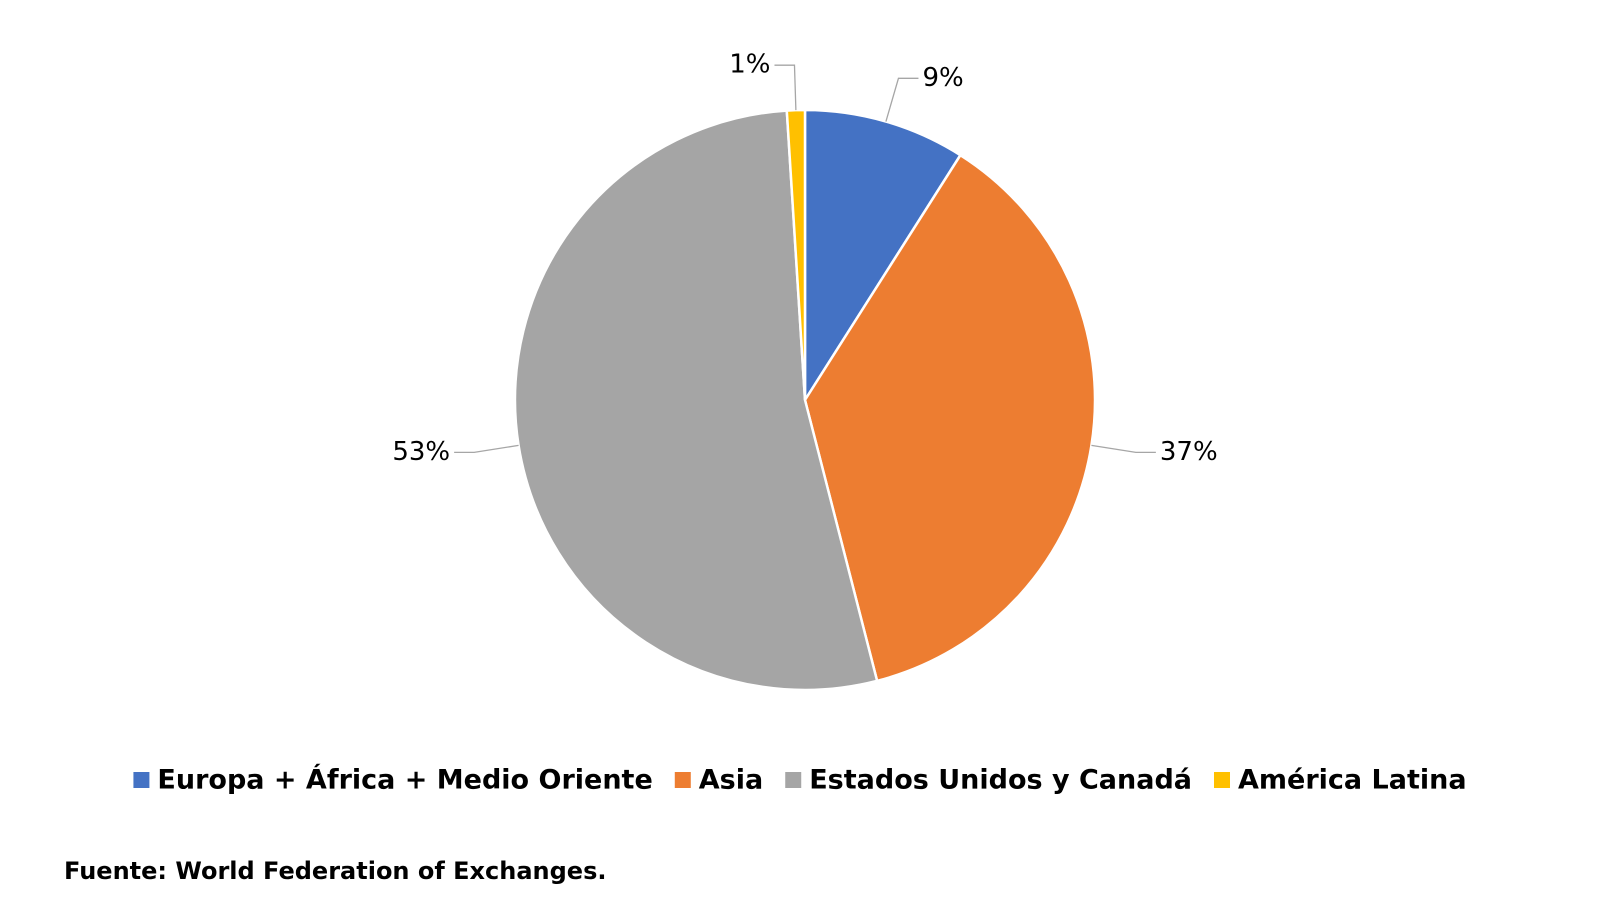 This screenshot has height=900, width=1600. I want to click on legend-label: Europa + África + Medio Oriente, so click(404, 780).